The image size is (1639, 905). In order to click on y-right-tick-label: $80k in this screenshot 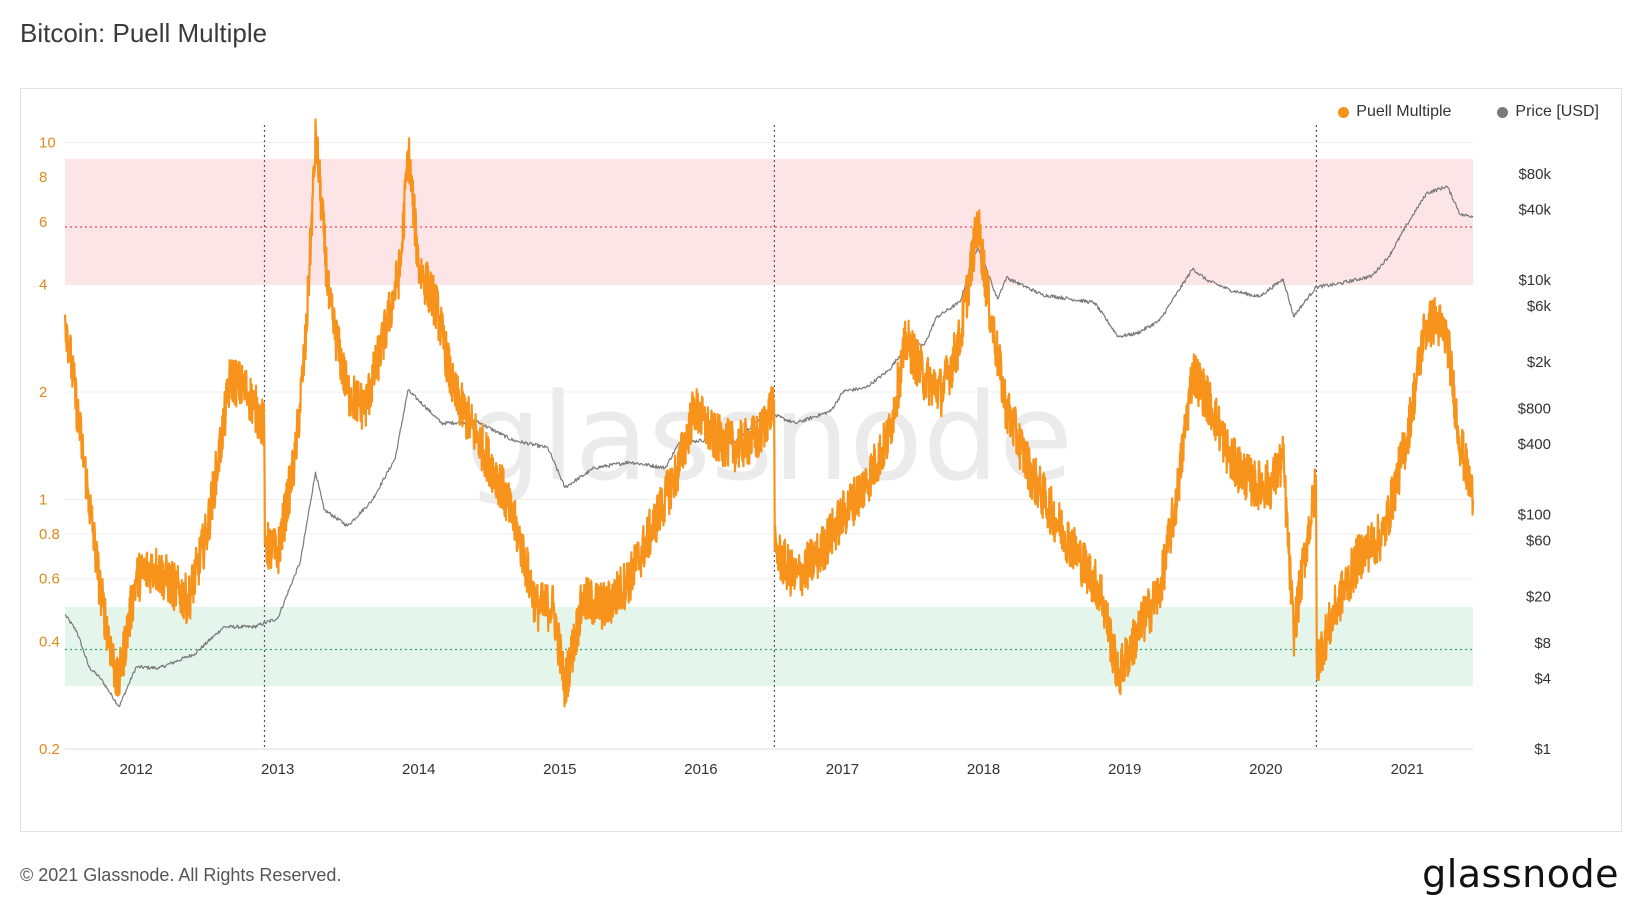, I will do `click(1534, 174)`.